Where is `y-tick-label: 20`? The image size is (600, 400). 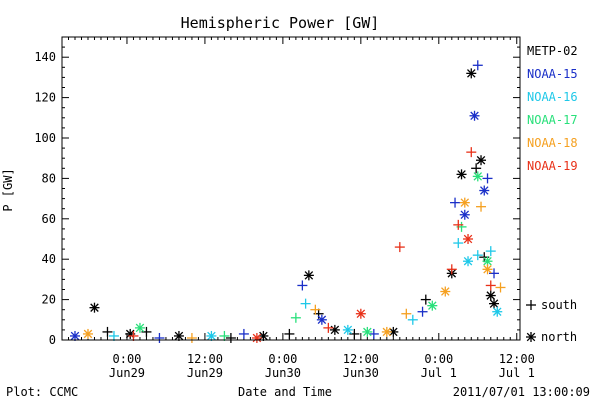
y-tick-label: 20 is located at coordinates (49, 300).